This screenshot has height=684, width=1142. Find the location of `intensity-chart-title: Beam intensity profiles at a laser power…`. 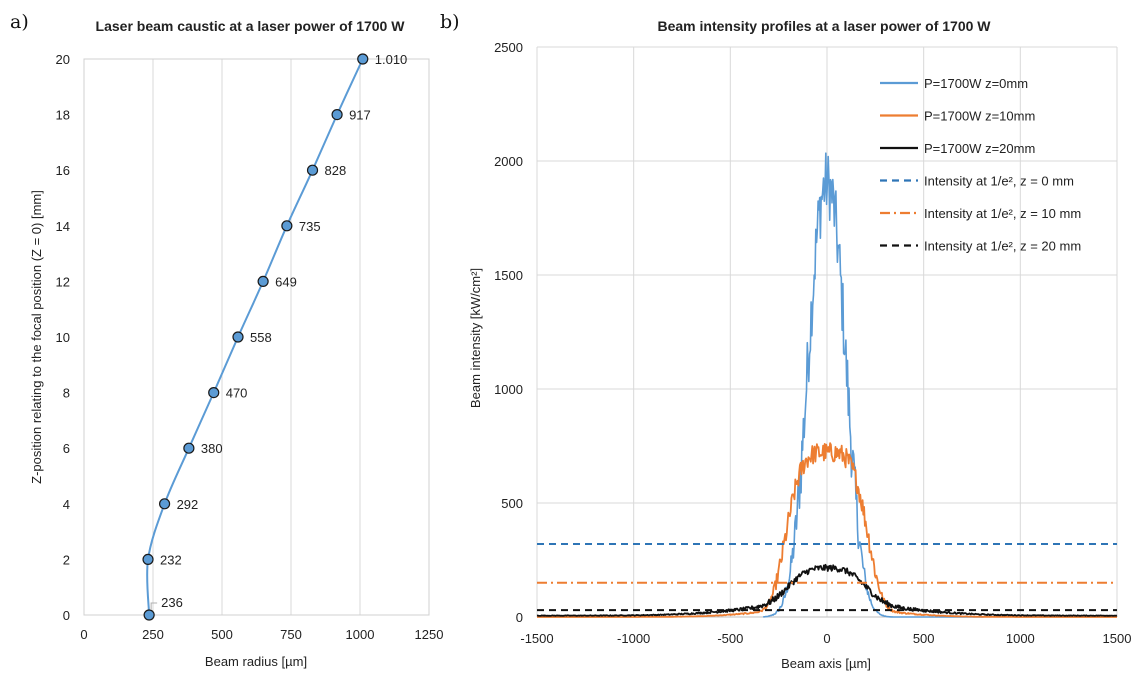

intensity-chart-title: Beam intensity profiles at a laser power… is located at coordinates (825, 26).